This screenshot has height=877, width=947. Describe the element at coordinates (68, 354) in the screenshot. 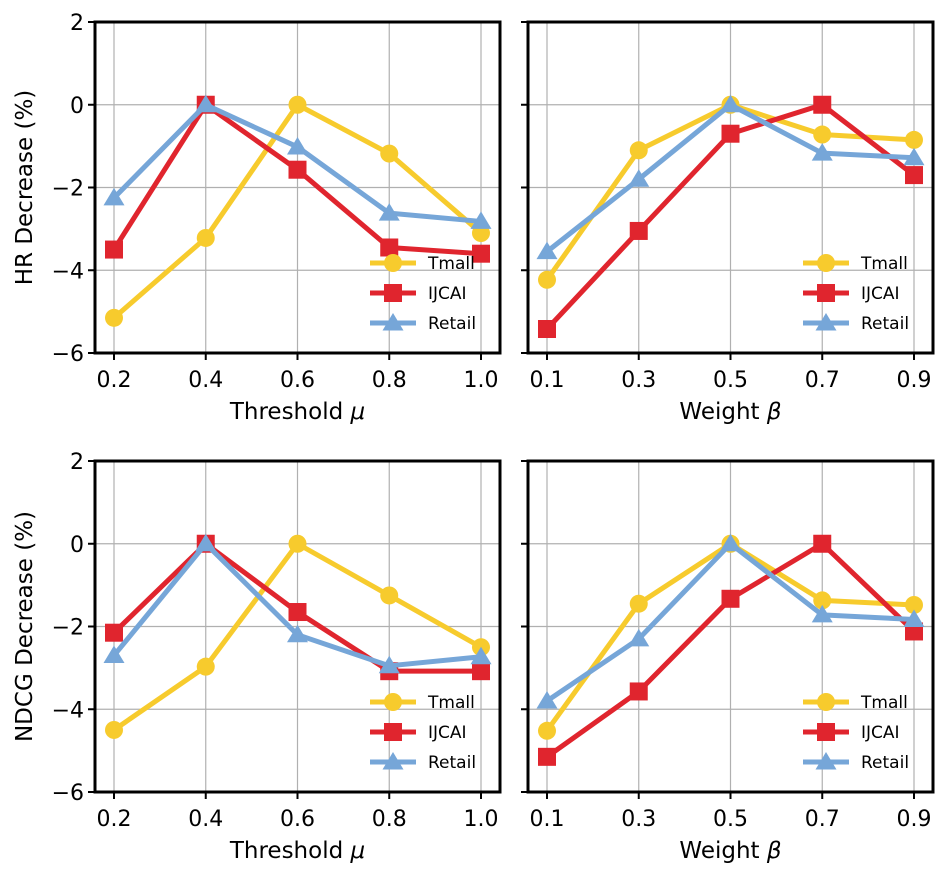

I see `y-tick-label: −6` at that location.